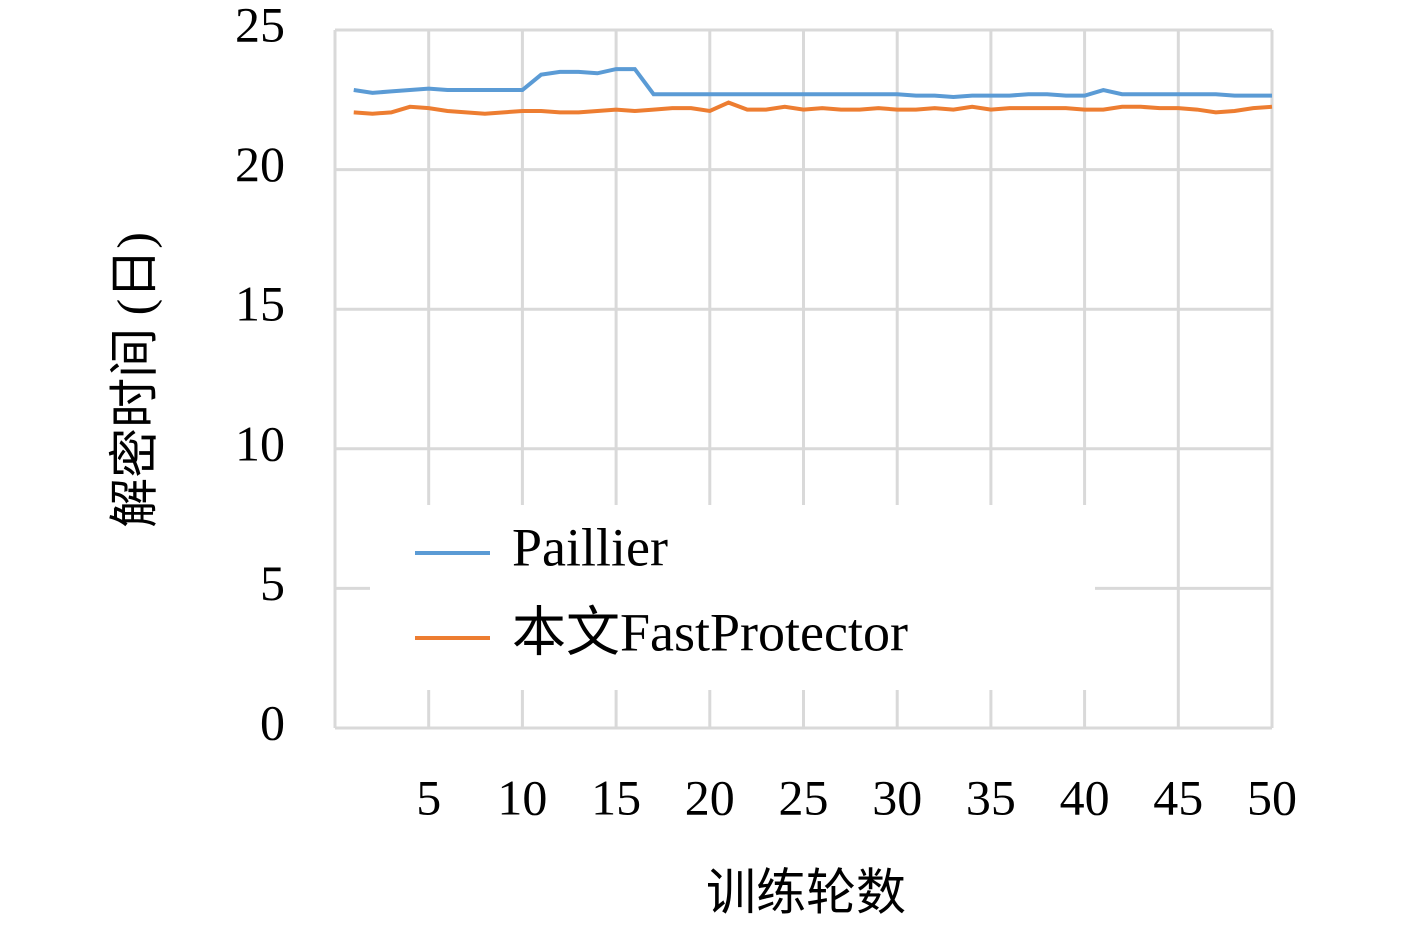 This screenshot has height=937, width=1417. What do you see at coordinates (260, 164) in the screenshot?
I see `y-tick-label: 20` at bounding box center [260, 164].